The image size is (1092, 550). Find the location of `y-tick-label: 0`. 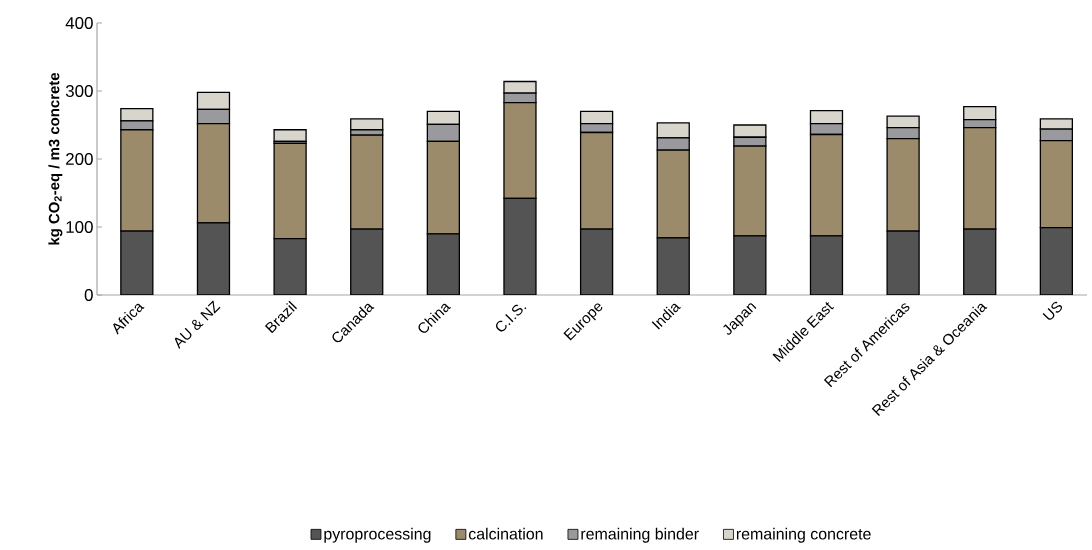

y-tick-label: 0 is located at coordinates (88, 295).